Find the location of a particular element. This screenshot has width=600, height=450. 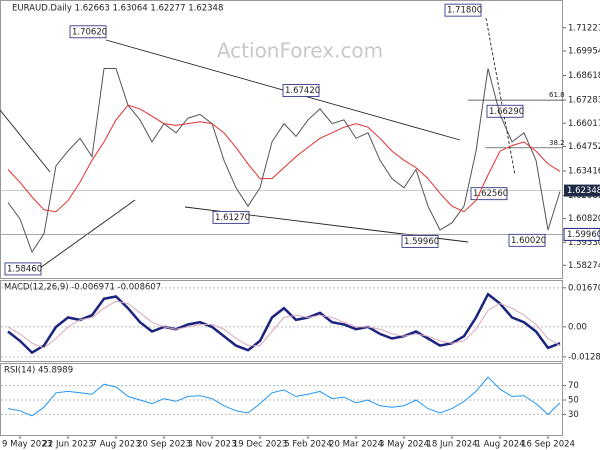

rsi-title: RSI(14) 45.8989 is located at coordinates (38, 371).